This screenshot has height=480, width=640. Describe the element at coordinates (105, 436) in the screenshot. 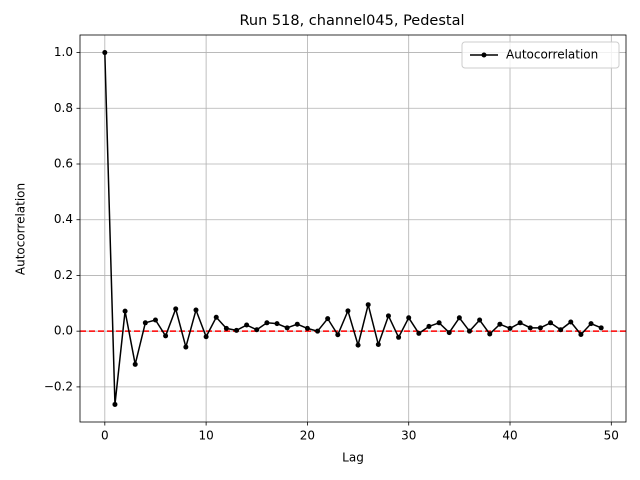

I see `x-tick-label: 0` at that location.